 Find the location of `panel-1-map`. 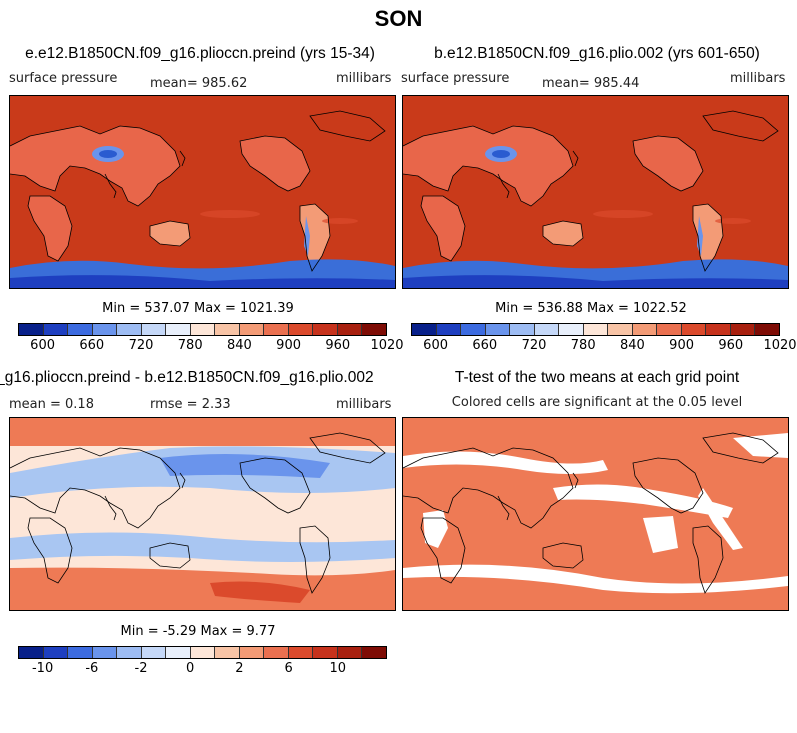

panel-1-map is located at coordinates (202, 192).